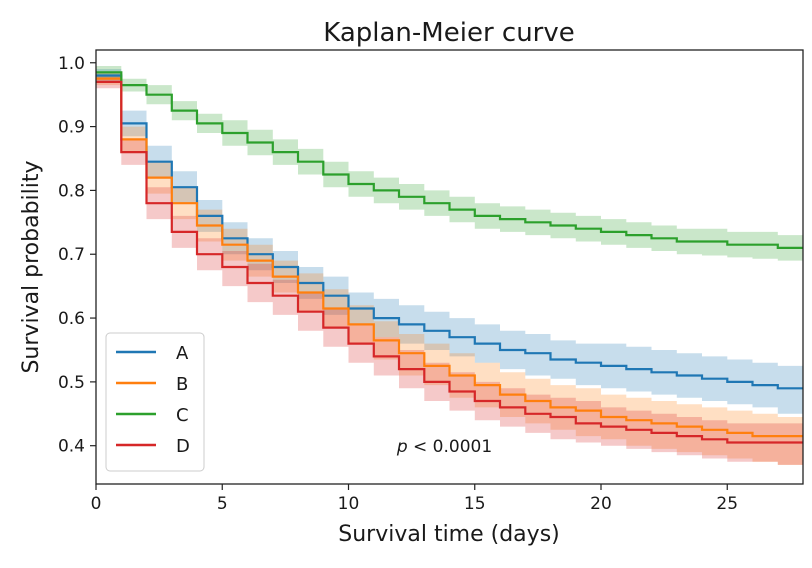  Describe the element at coordinates (727, 504) in the screenshot. I see `x-tick-label: 25` at that location.